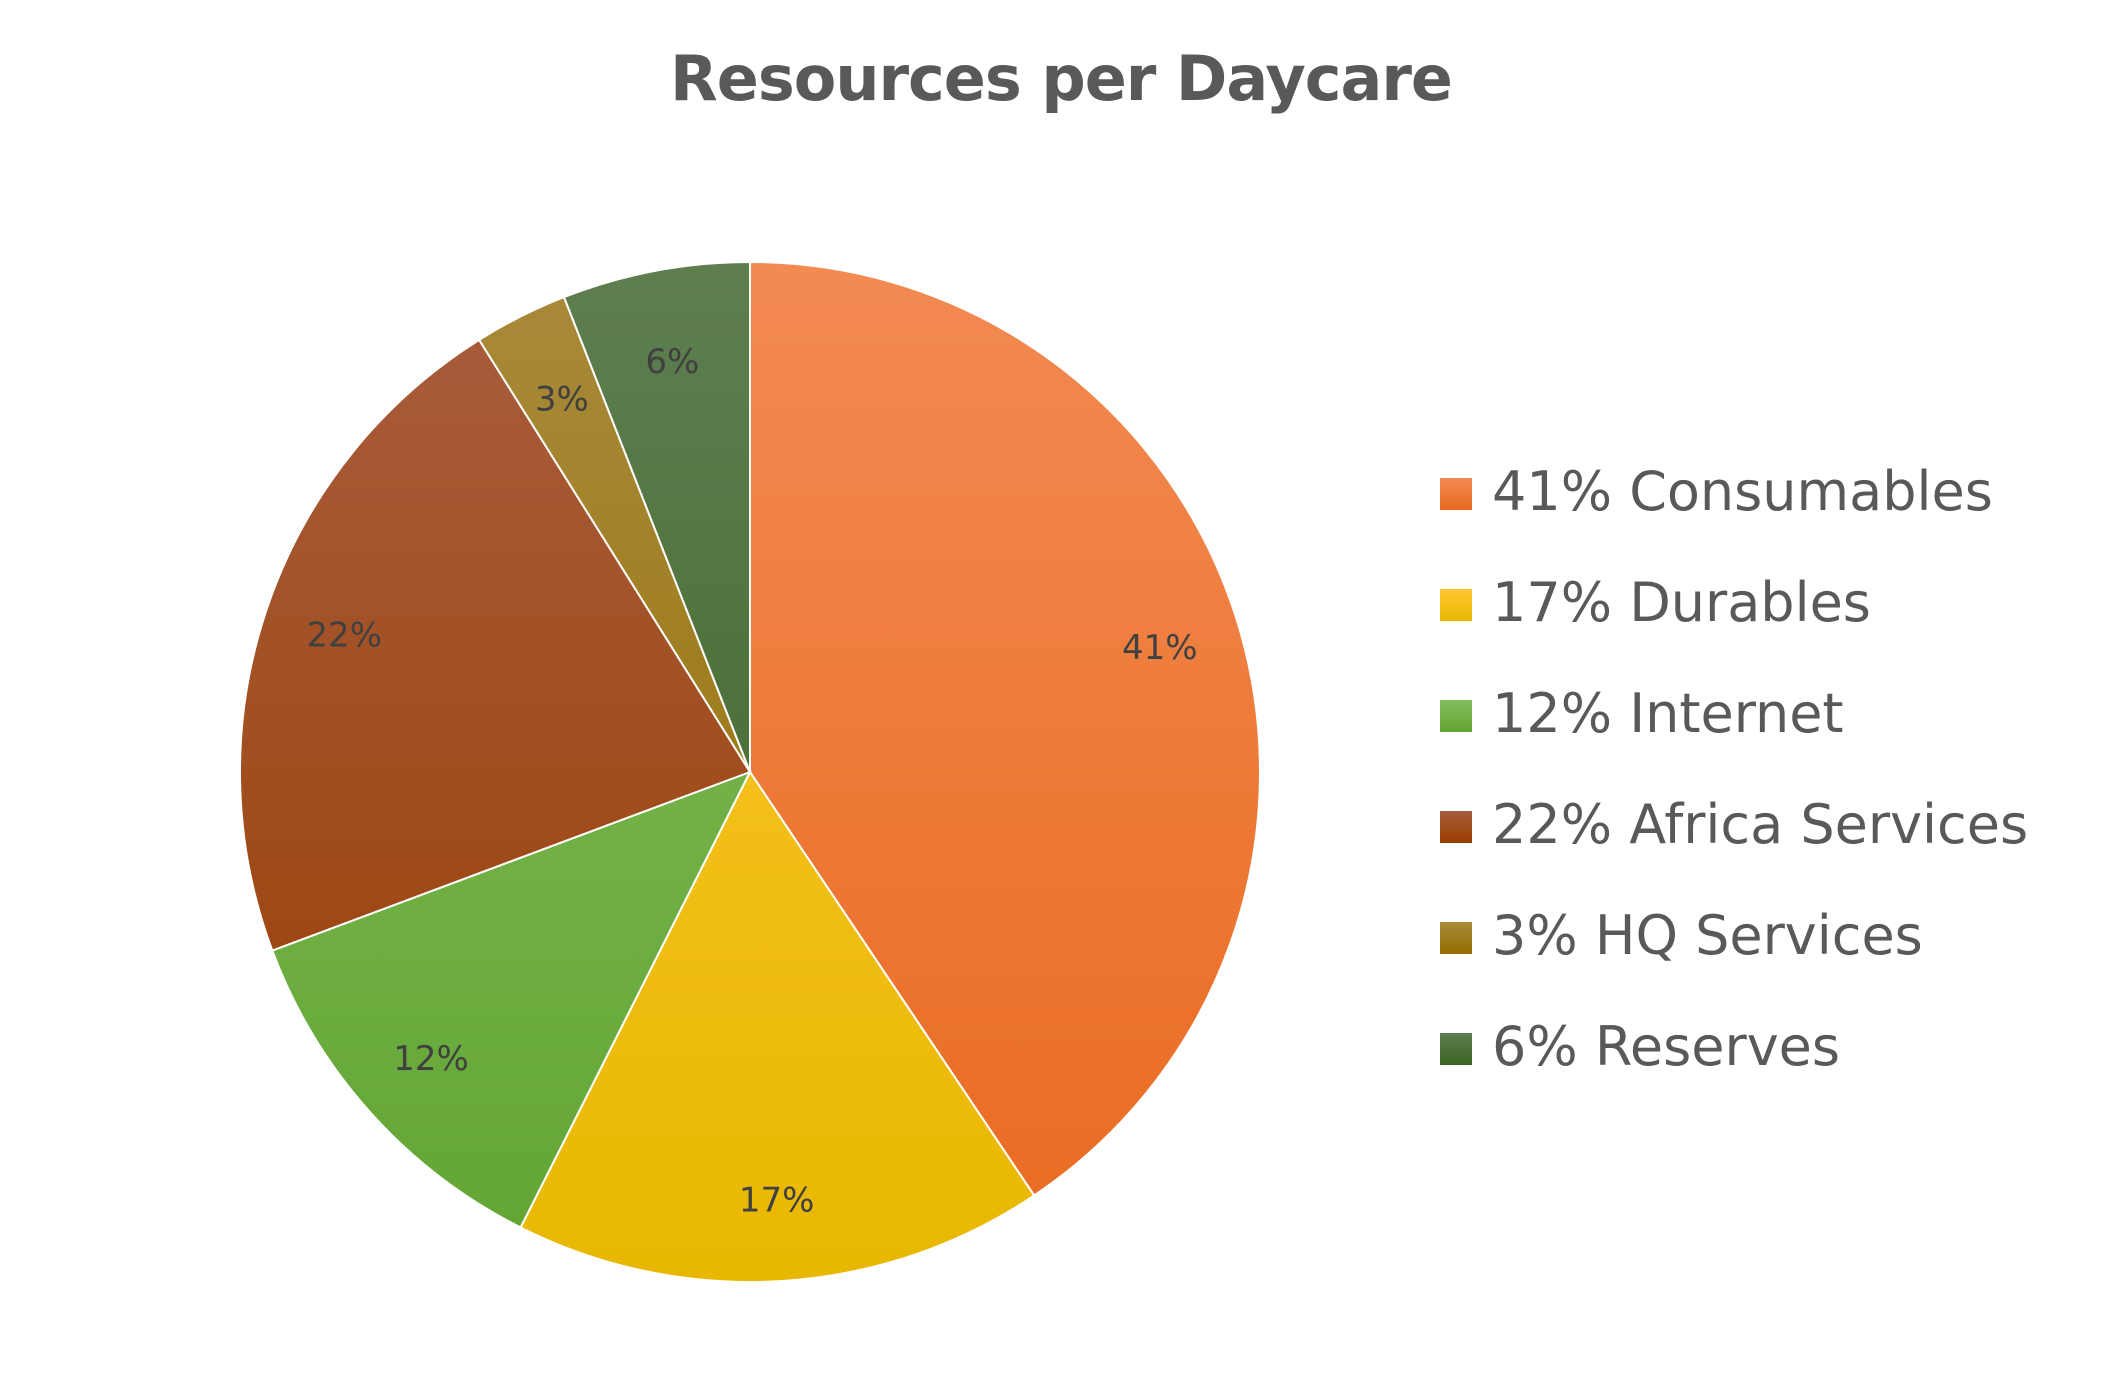 The width and height of the screenshot is (2122, 1397). Describe the element at coordinates (511, 999) in the screenshot. I see `pie-slice-internet` at that location.